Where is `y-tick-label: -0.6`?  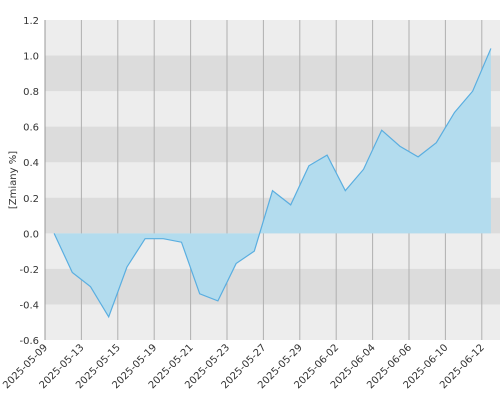
y-tick-label: -0.6 is located at coordinates (29, 341).